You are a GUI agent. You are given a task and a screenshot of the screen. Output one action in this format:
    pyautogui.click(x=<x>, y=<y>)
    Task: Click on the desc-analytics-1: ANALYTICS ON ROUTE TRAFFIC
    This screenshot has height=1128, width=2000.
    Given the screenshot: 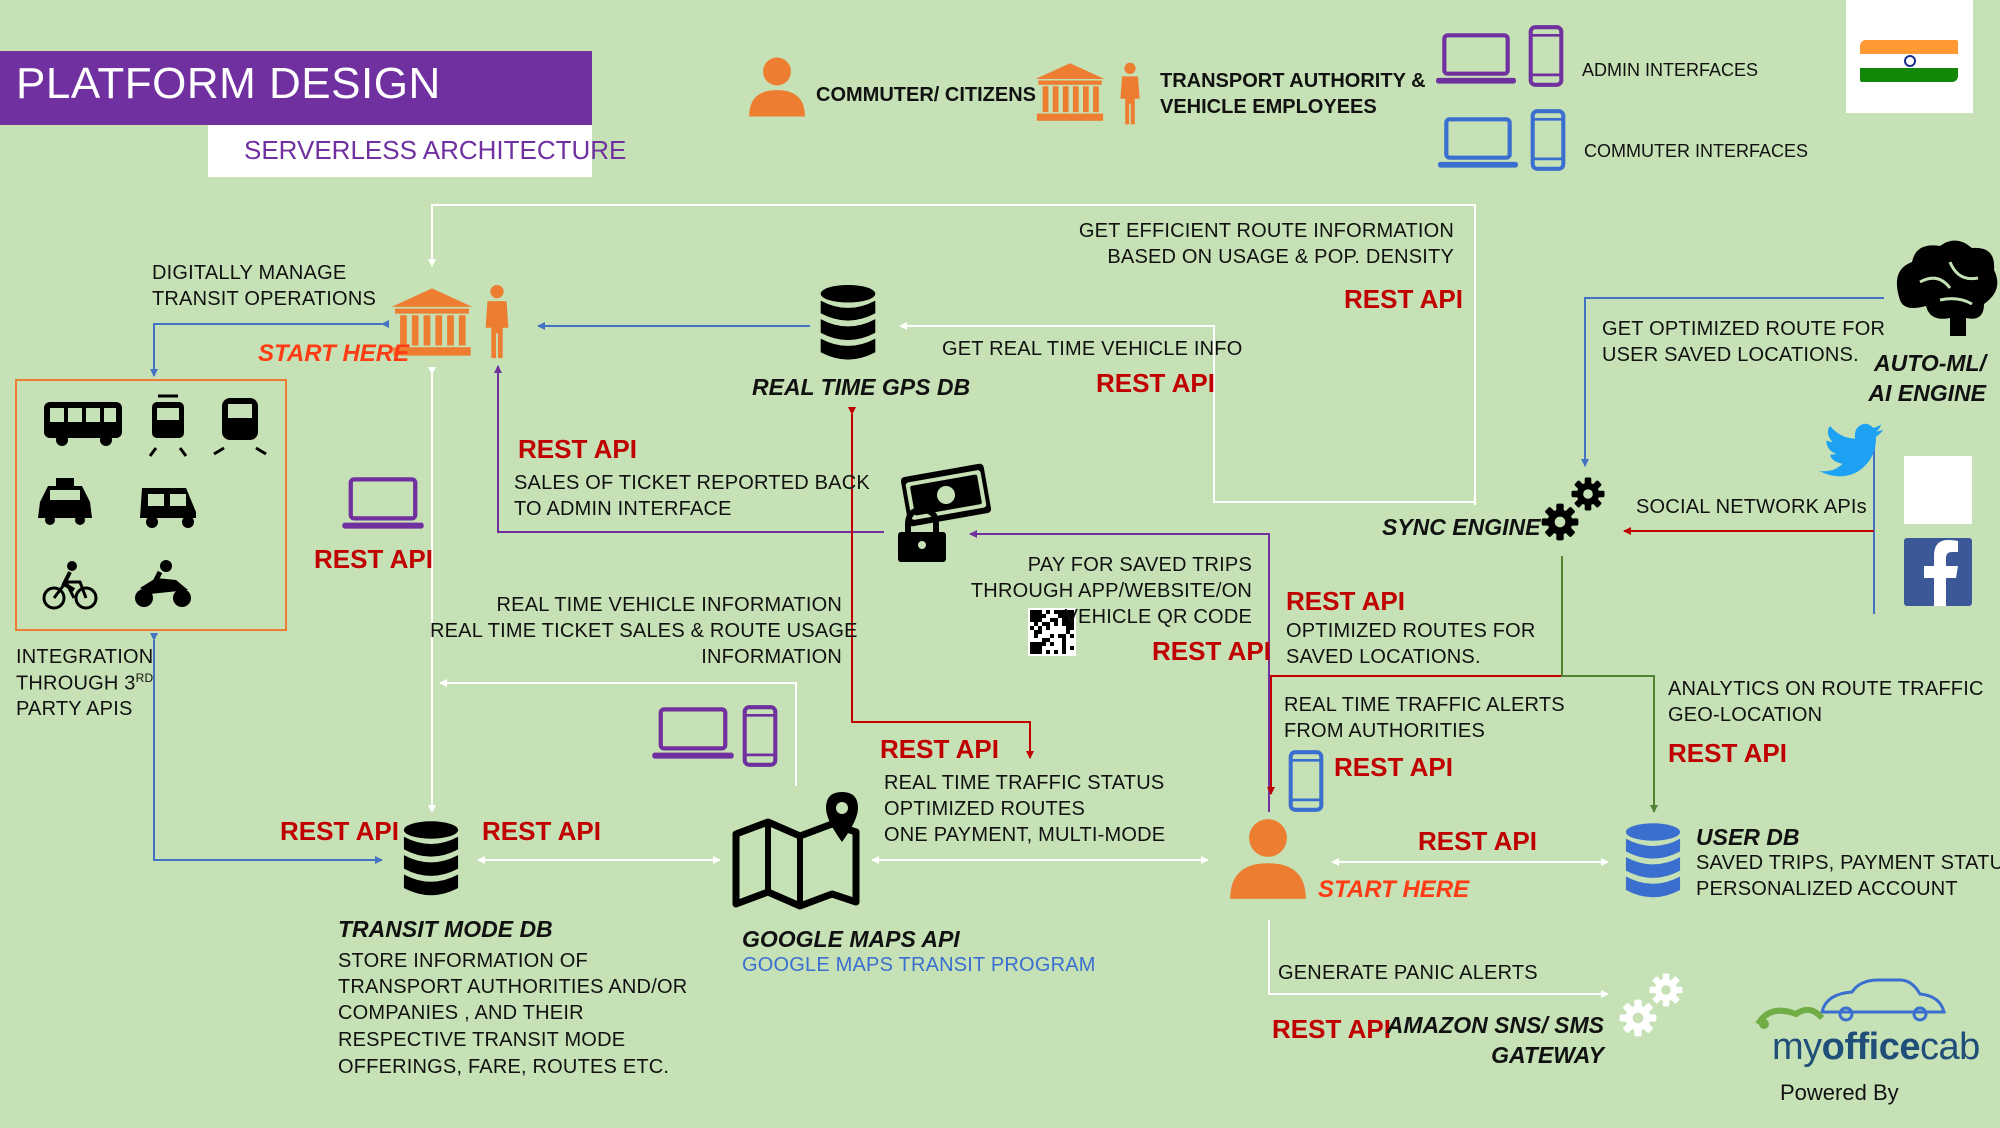 What is the action you would take?
    pyautogui.click(x=1826, y=689)
    